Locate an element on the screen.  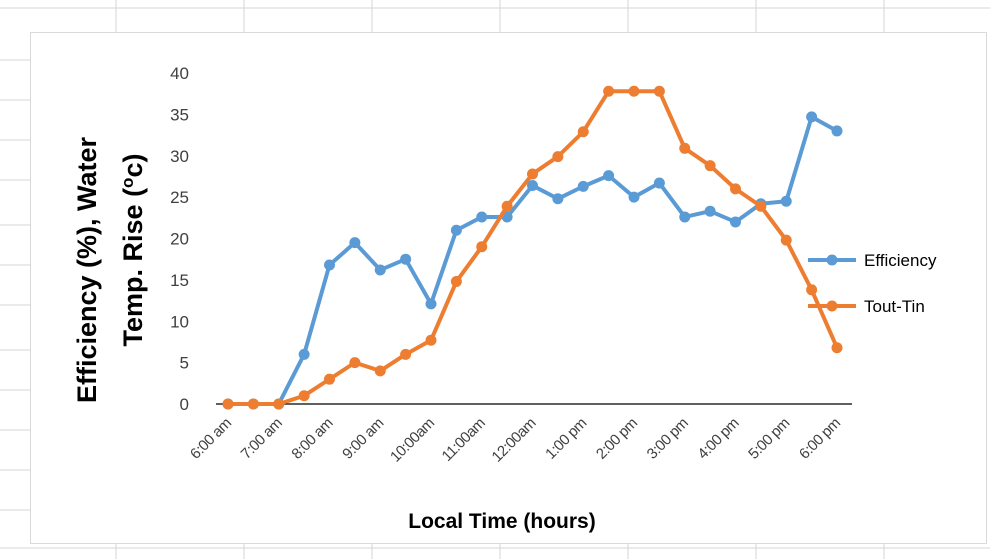
y-tick-labels: 0 5 10 15 20 25 30 35 40 is located at coordinates (179, 239).